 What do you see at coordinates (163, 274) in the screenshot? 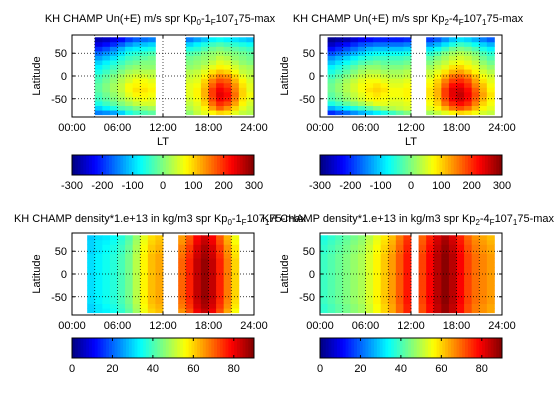
I see `grid` at bounding box center [163, 274].